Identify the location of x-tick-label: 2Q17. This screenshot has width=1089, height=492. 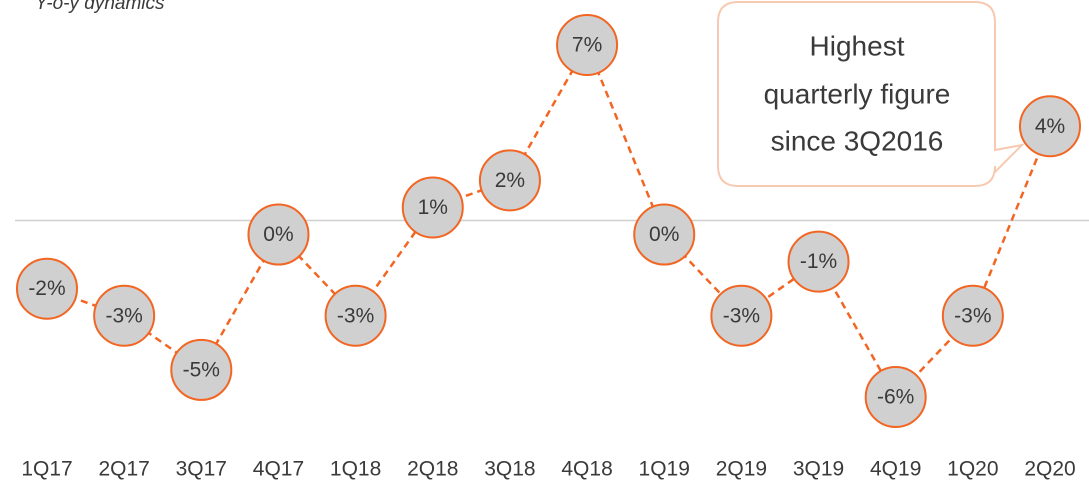
(123, 469).